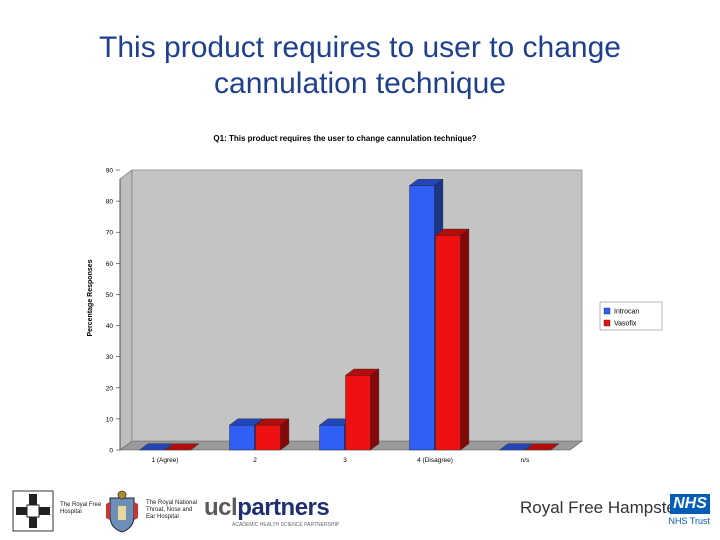  What do you see at coordinates (110, 357) in the screenshot?
I see `y-tick-label: 30` at bounding box center [110, 357].